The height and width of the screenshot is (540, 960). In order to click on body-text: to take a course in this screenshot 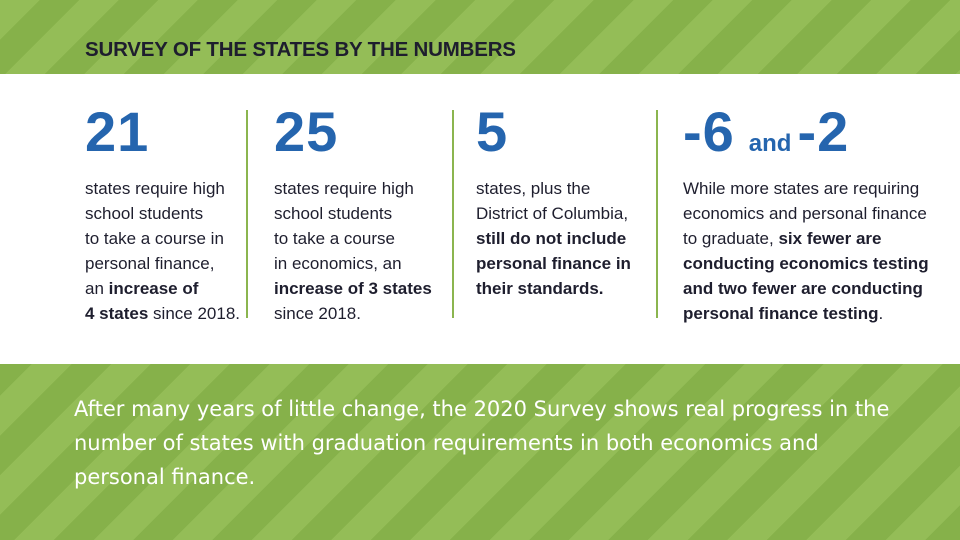, I will do `click(334, 238)`.